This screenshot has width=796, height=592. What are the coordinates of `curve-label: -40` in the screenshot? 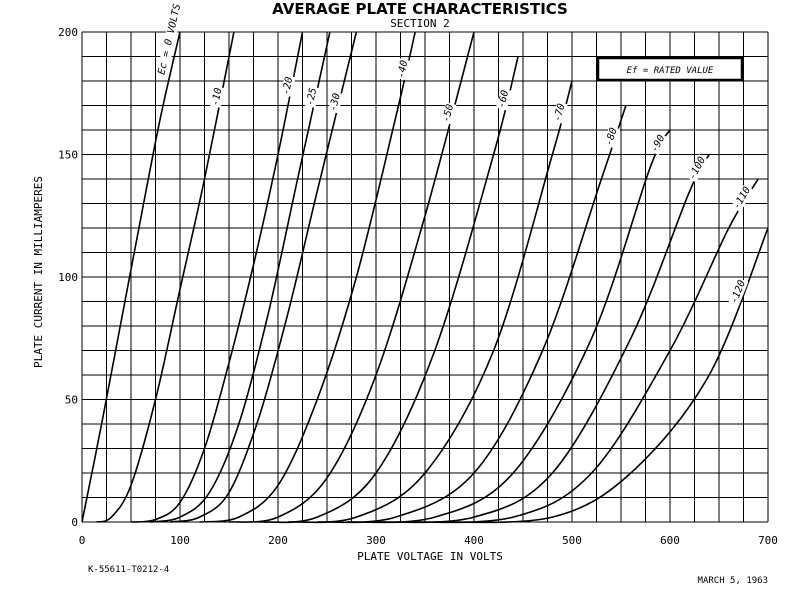 It's located at (403, 69).